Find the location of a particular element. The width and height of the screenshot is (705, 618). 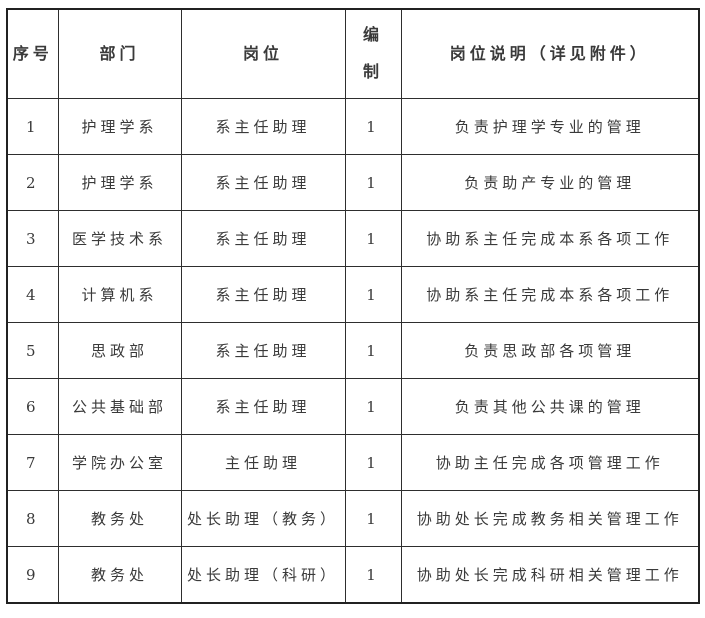

cell-seq: 4 is located at coordinates (32, 294).